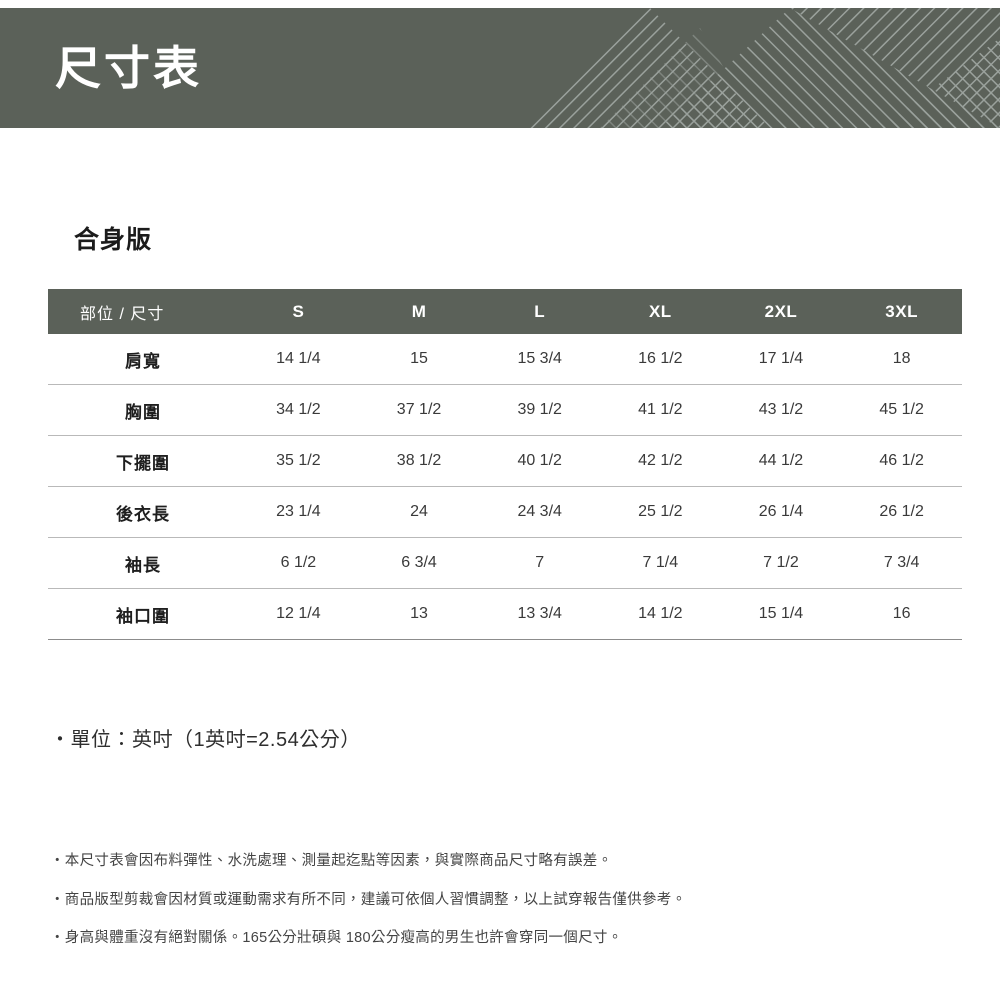 This screenshot has height=1000, width=1000. Describe the element at coordinates (205, 740) in the screenshot. I see `unit-note: ・單位：英吋（1英吋=2.54公分）` at that location.